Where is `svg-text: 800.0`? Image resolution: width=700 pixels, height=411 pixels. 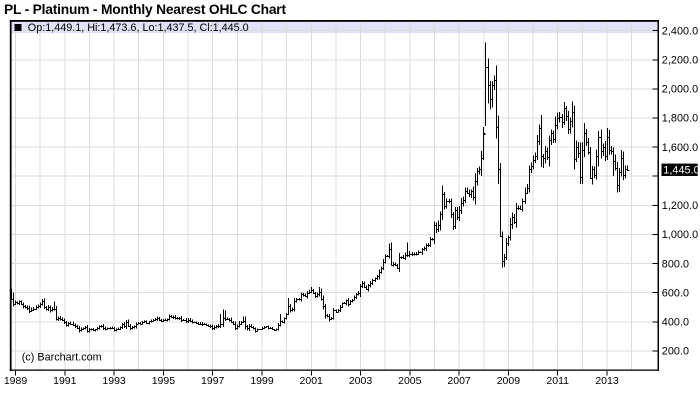 svg-text: 800.0 is located at coordinates (675, 264).